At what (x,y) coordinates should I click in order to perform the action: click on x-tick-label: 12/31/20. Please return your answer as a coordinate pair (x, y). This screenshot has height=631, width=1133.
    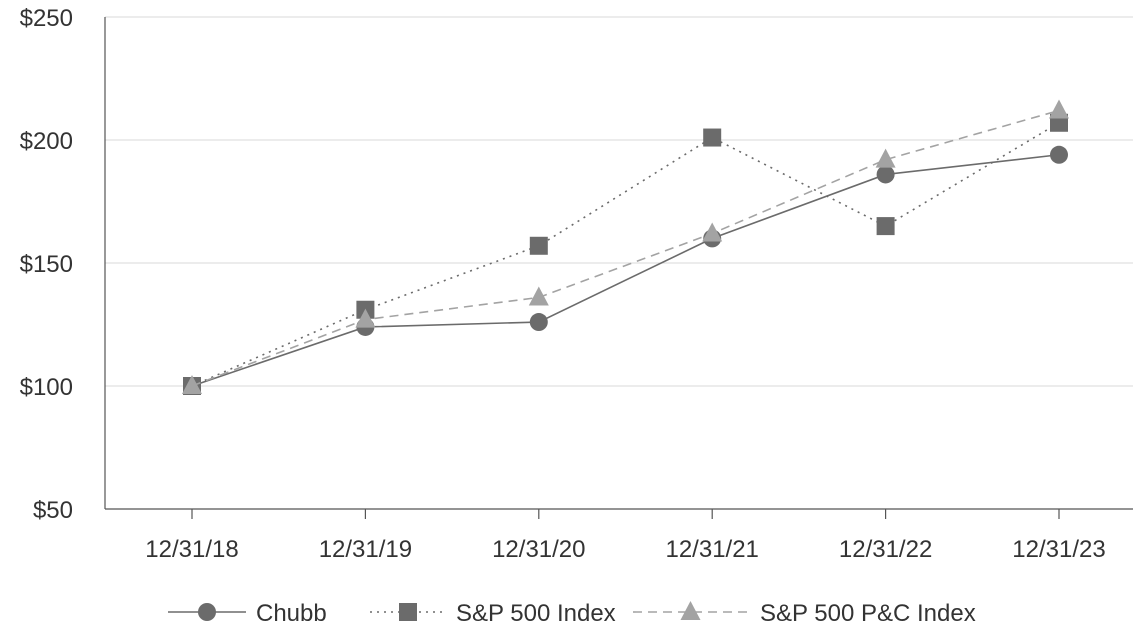
    Looking at the image, I should click on (538, 549).